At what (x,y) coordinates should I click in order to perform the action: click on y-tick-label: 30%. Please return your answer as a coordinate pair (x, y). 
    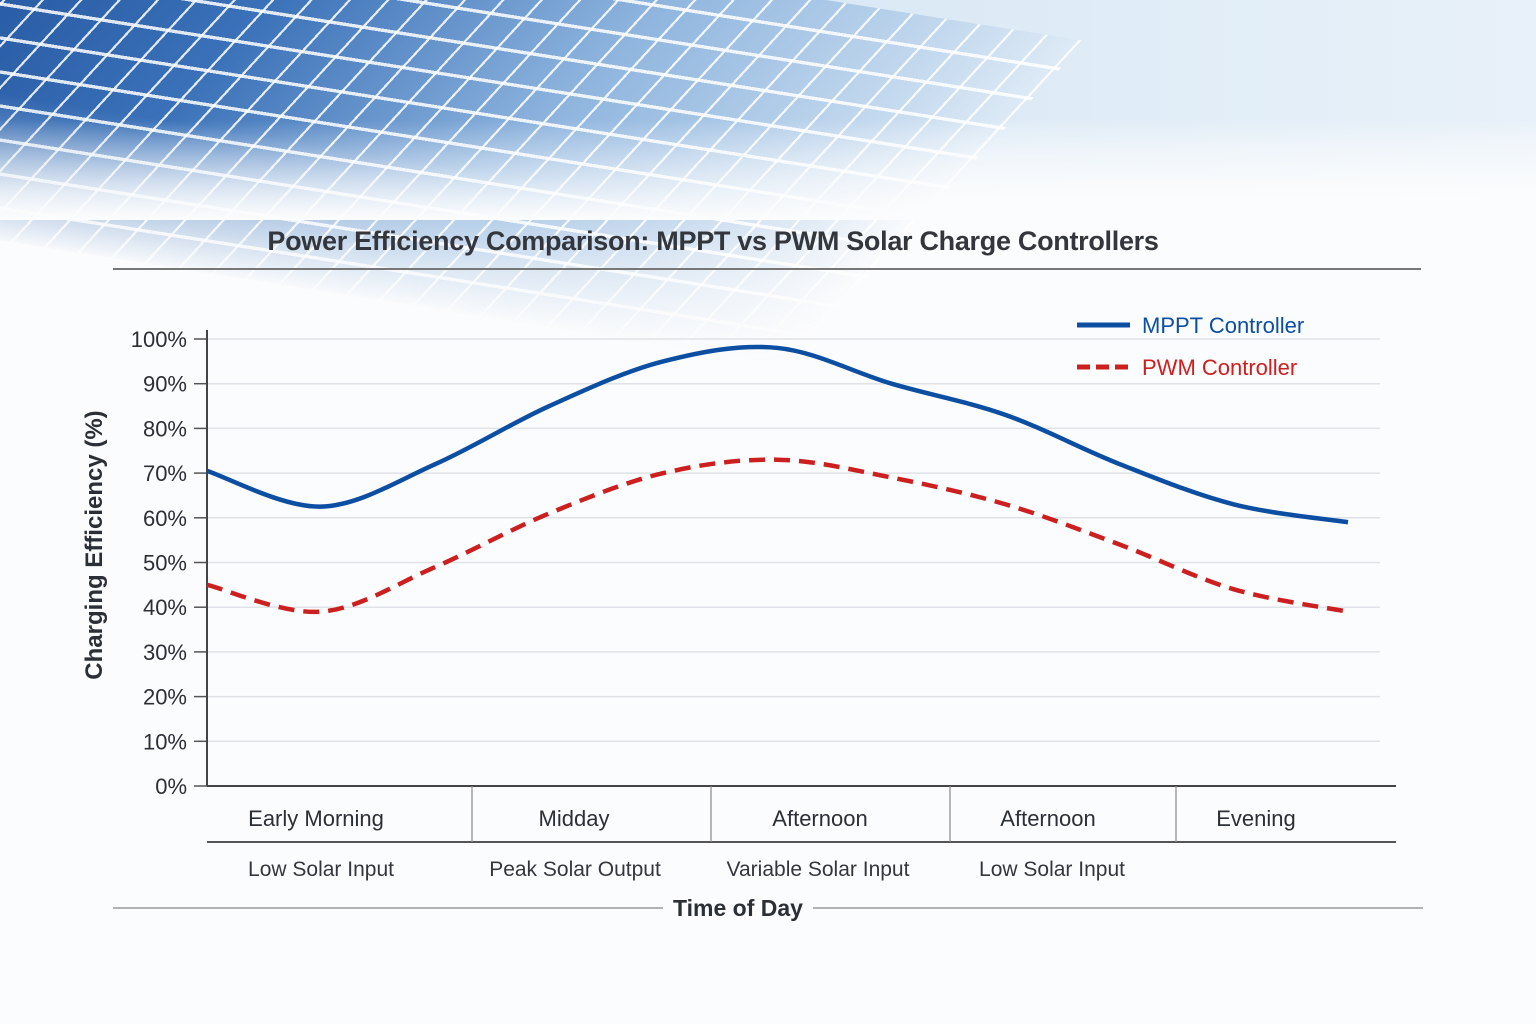
    Looking at the image, I should click on (165, 652).